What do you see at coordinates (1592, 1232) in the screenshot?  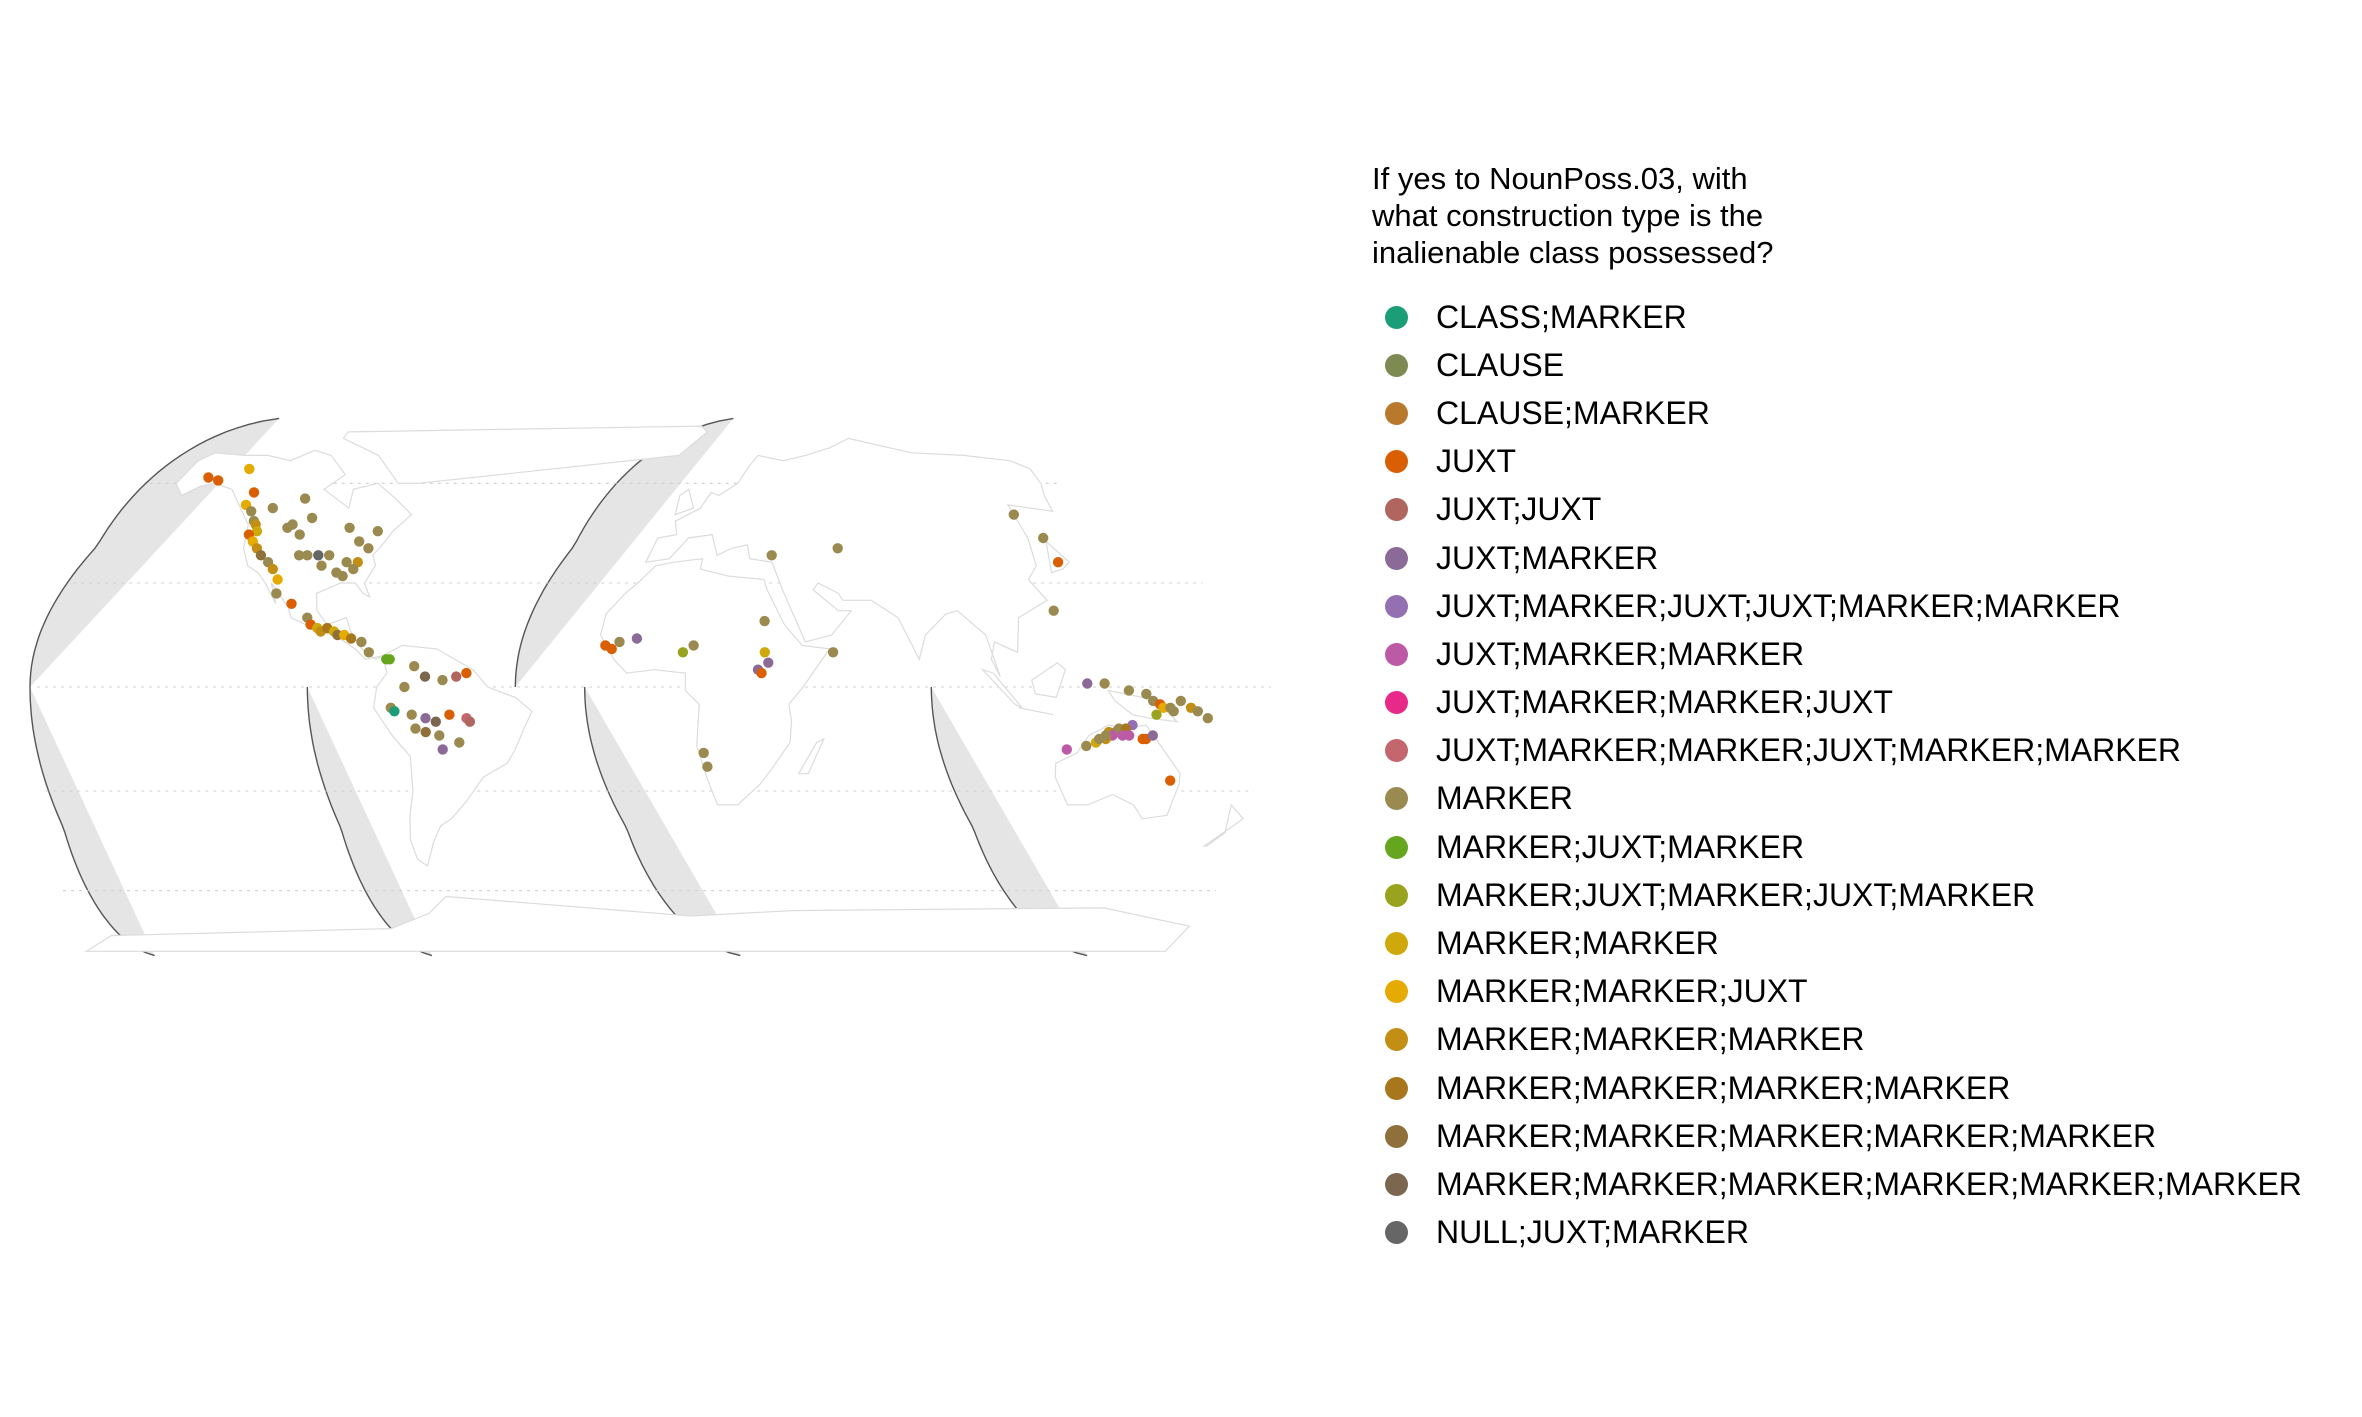 I see `legend-label: NULL;JUXT;MARKER` at bounding box center [1592, 1232].